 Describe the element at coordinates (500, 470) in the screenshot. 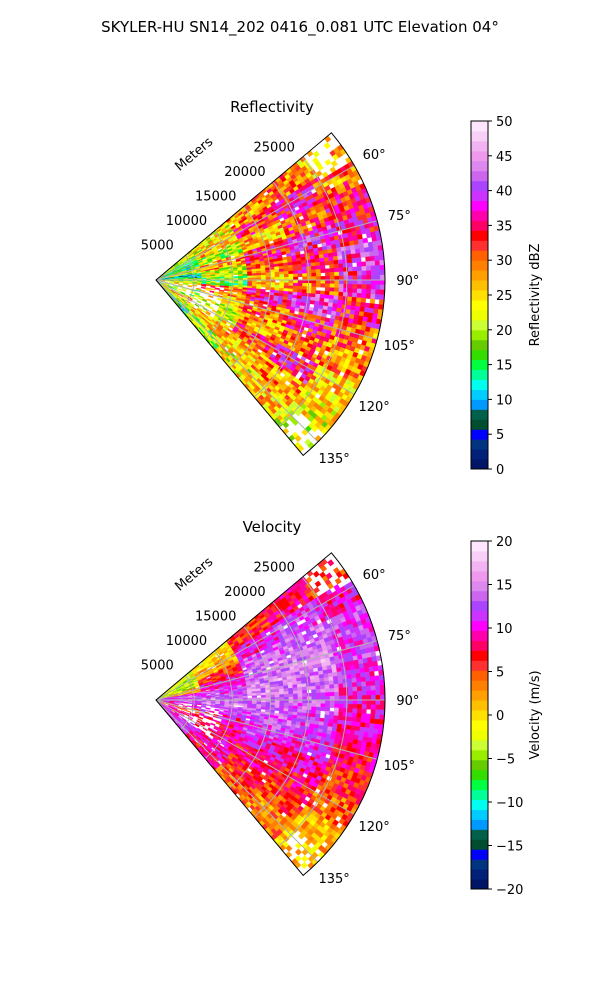

I see `colorbar-tick-label: 0` at that location.